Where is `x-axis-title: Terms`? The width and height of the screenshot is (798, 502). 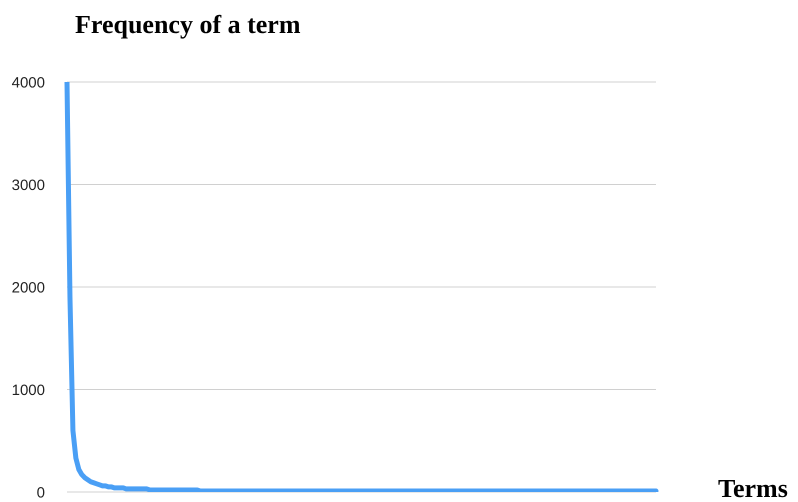
x-axis-title: Terms is located at coordinates (753, 488).